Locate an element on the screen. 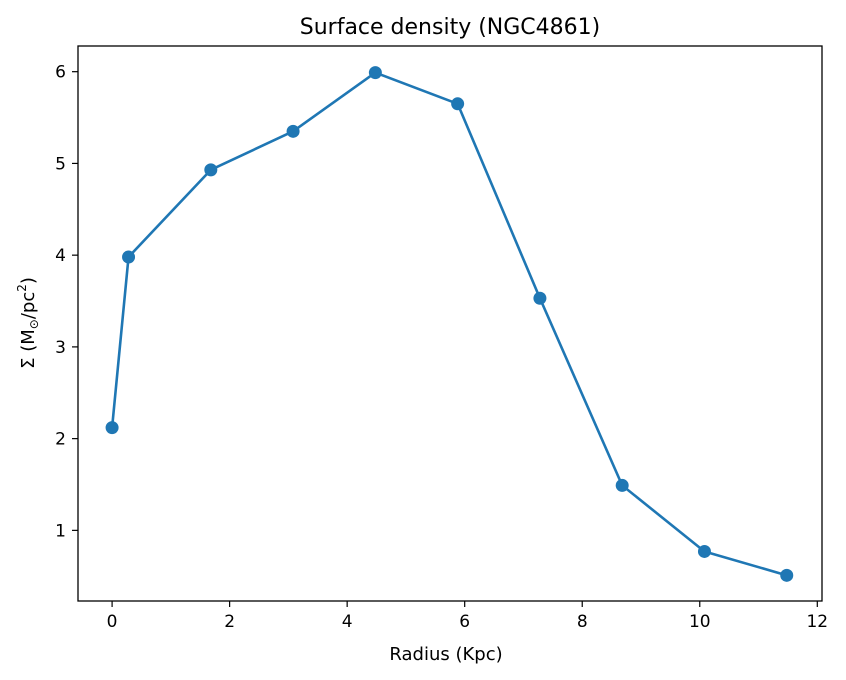  y-tick-label: 2 is located at coordinates (60, 440).